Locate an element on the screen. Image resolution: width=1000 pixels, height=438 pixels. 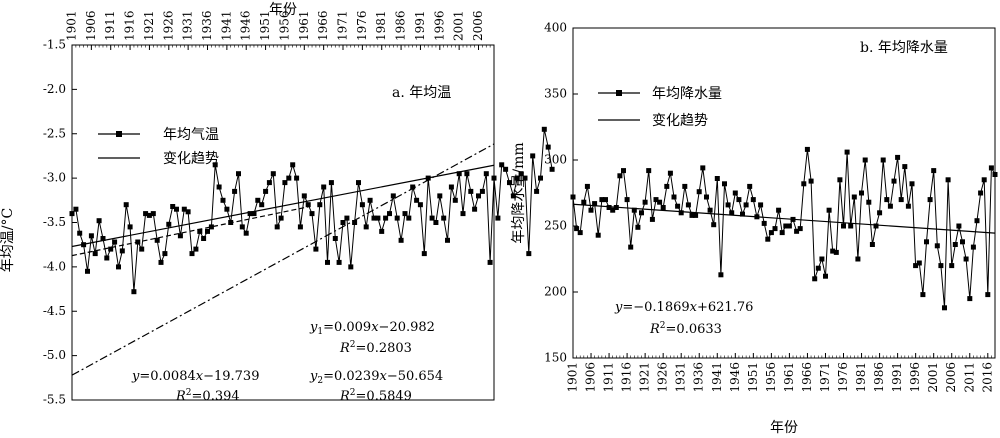
x-tick-label: 1926 is located at coordinates (168, 25).